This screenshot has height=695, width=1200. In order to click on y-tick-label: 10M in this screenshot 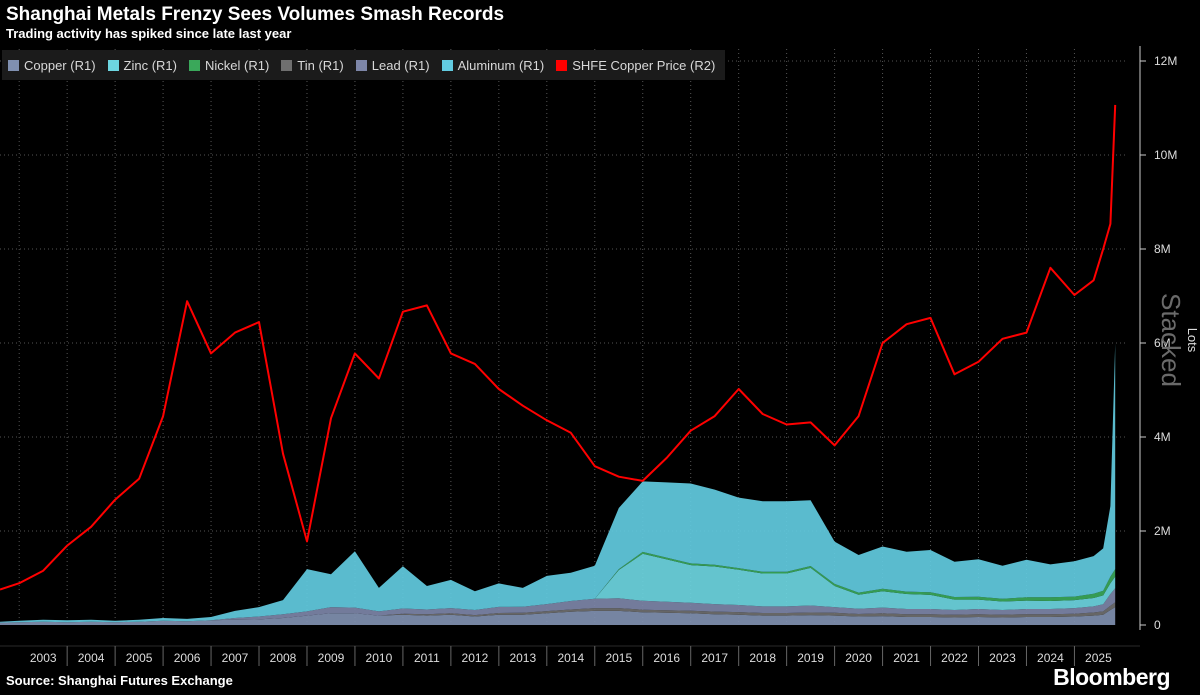, I will do `click(1165, 155)`.